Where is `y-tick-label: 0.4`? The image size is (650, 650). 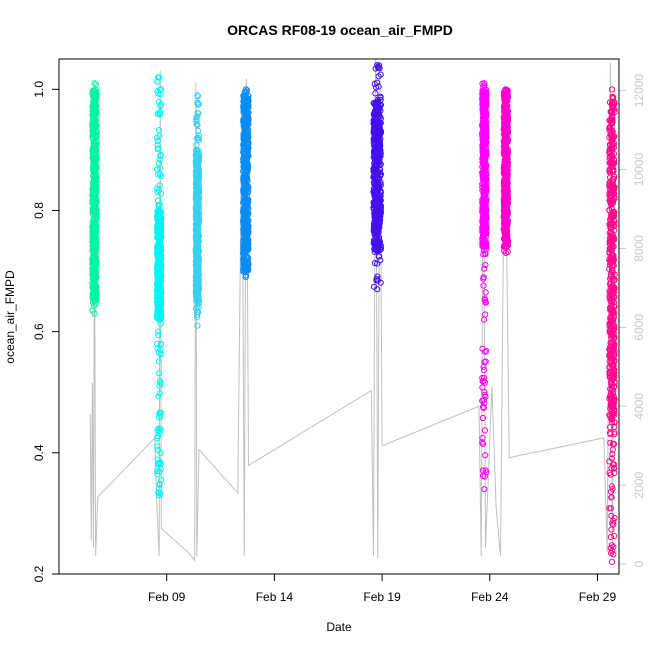 y-tick-label: 0.4 is located at coordinates (39, 452).